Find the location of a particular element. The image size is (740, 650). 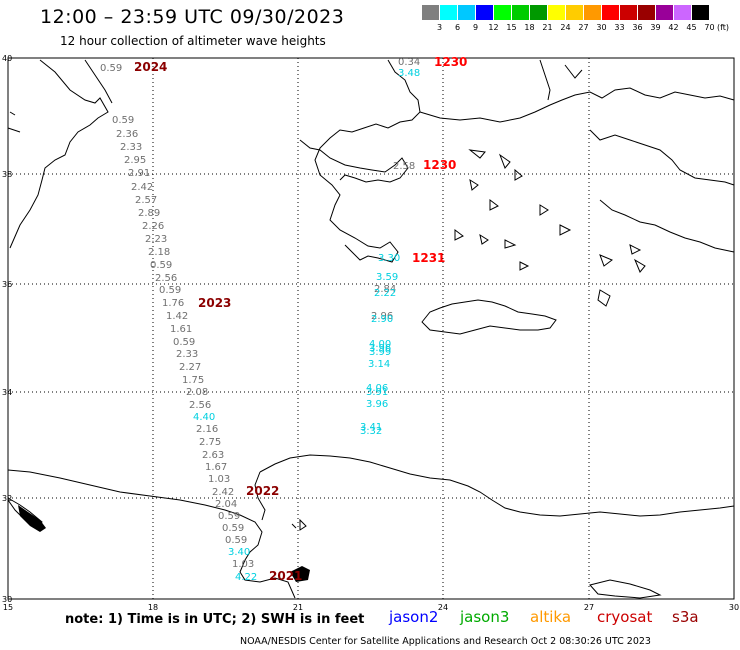

satellite-legend-item: s3a is located at coordinates (685, 617).